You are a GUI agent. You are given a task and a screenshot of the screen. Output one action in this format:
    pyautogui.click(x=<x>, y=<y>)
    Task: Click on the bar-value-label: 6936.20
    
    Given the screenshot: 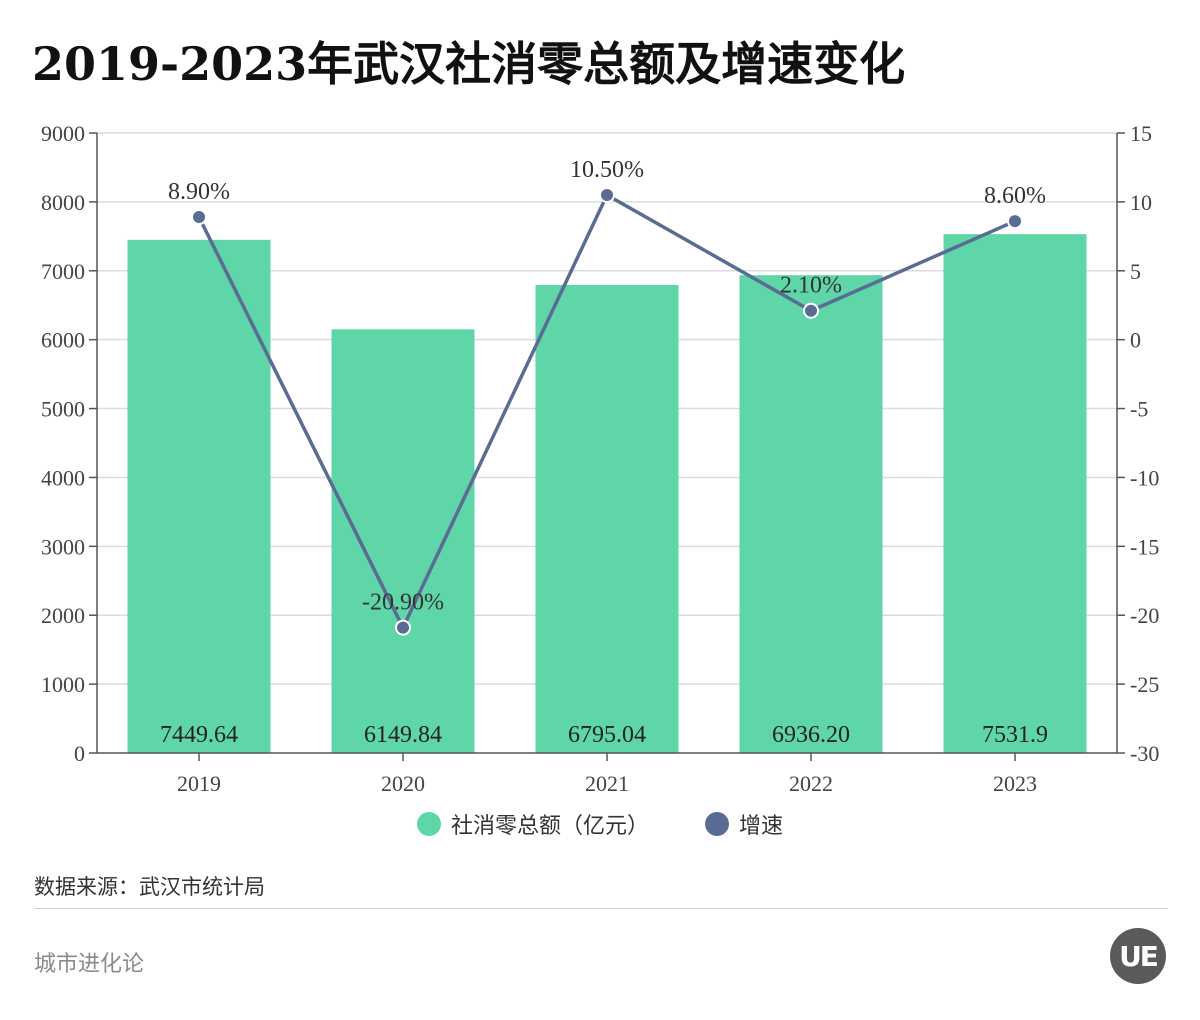 What is the action you would take?
    pyautogui.click(x=811, y=735)
    